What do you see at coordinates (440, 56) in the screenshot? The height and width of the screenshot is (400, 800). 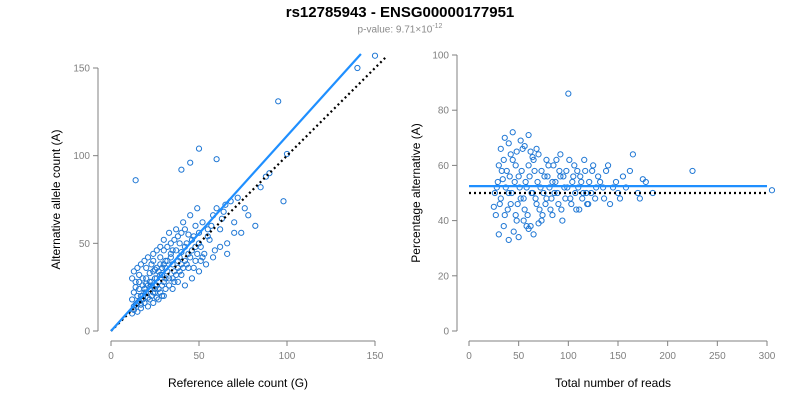 I see `y-tick-label: 100` at bounding box center [440, 56].